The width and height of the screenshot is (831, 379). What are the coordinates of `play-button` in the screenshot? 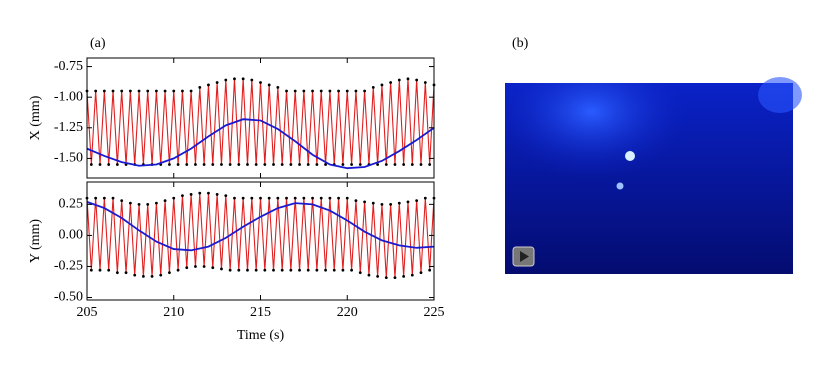 It's located at (523, 256).